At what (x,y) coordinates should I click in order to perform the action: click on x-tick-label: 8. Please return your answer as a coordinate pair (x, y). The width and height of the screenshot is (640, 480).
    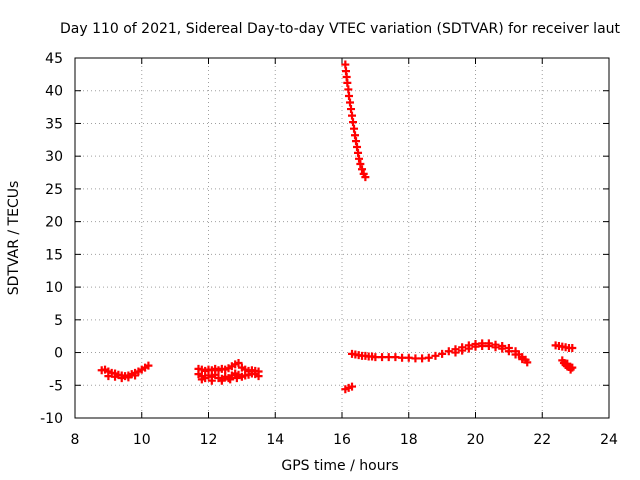
    Looking at the image, I should click on (75, 440).